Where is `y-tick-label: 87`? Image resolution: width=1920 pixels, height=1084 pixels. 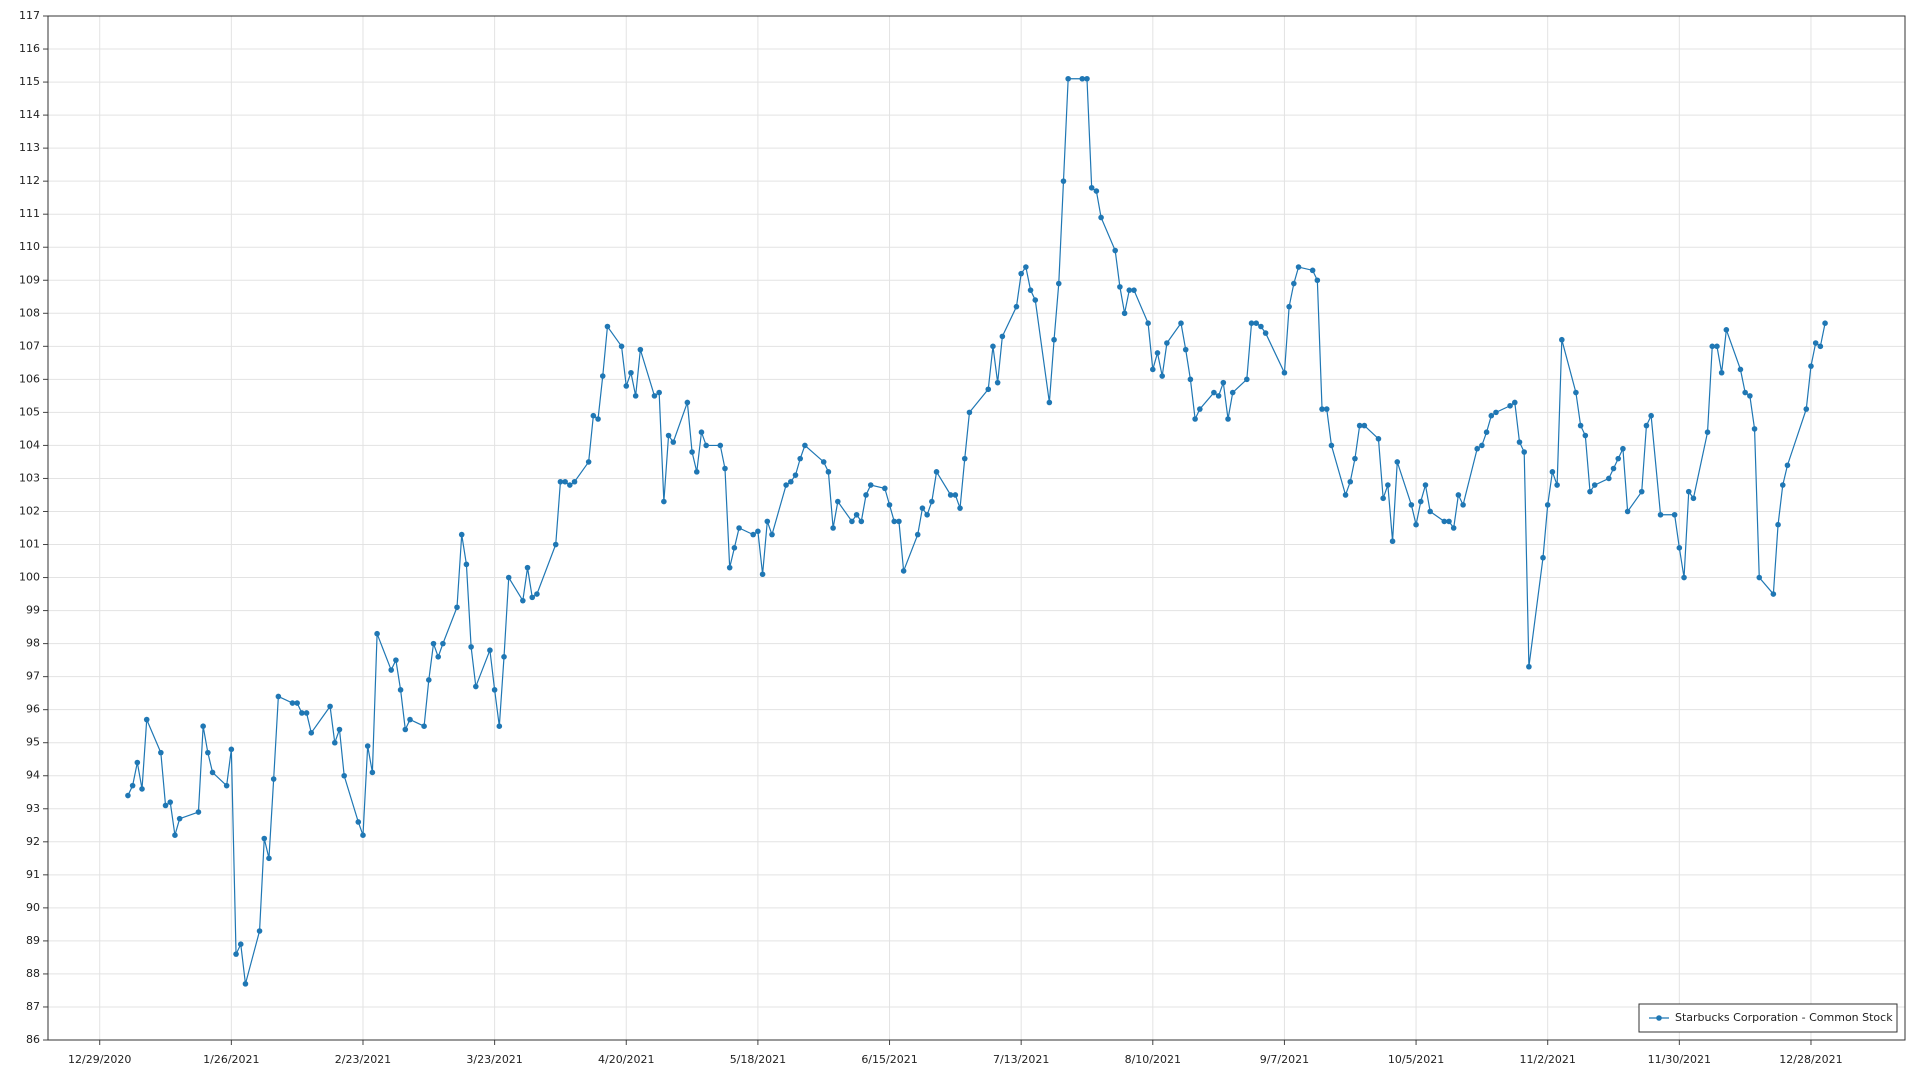 y-tick-label: 87 is located at coordinates (33, 1006).